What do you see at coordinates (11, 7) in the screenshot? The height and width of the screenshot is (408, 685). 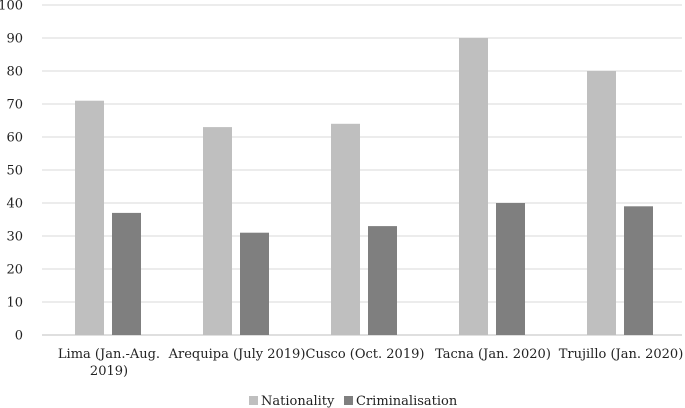 I see `y-tick-label: 100` at bounding box center [11, 7].